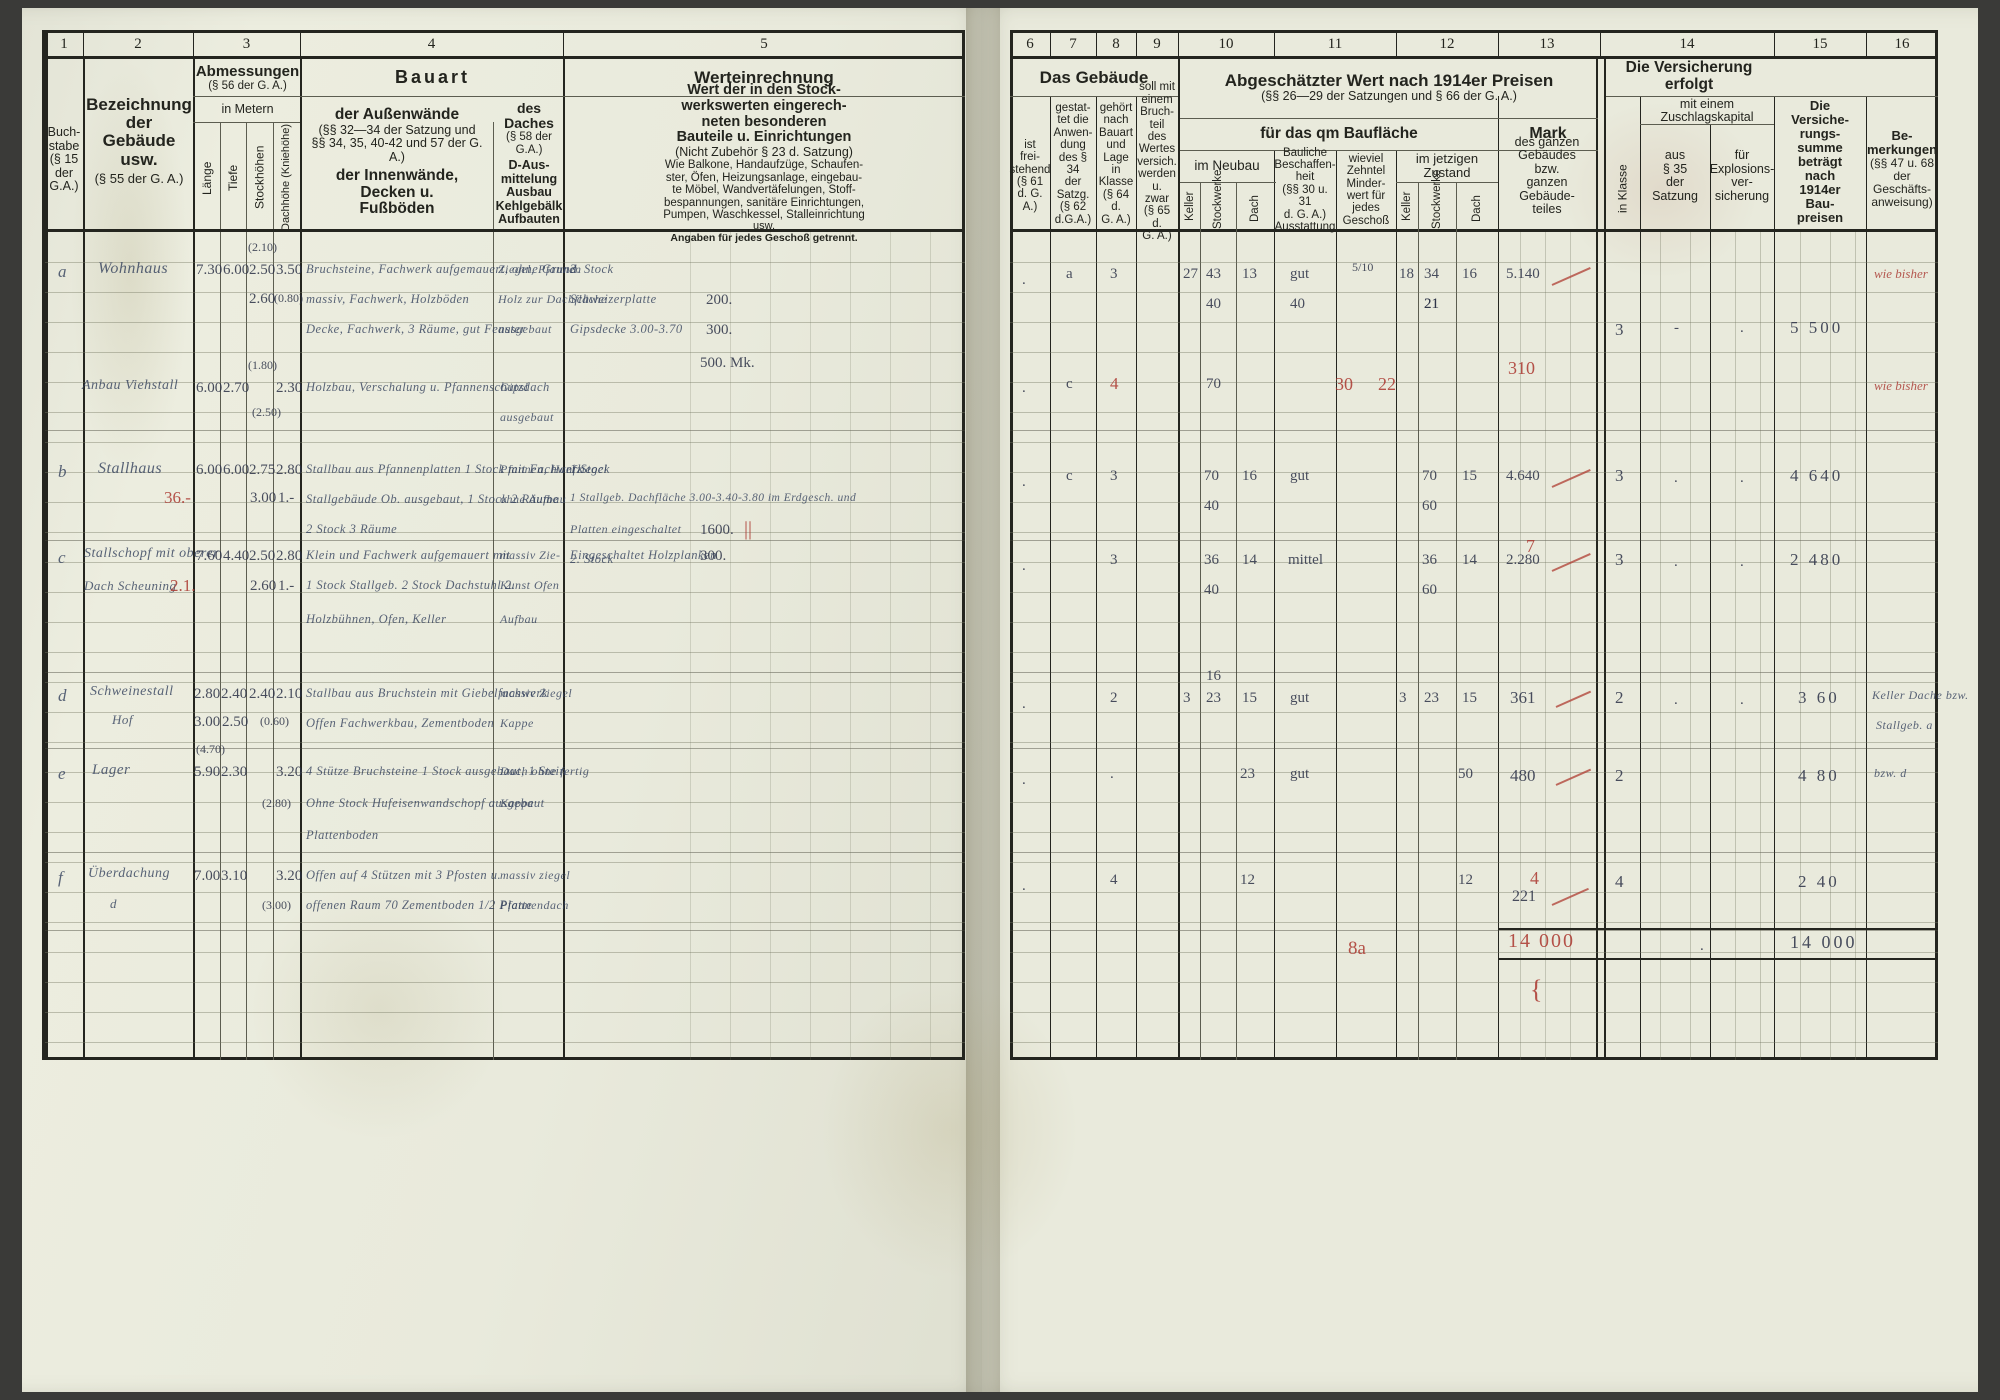 The image size is (2000, 1400). What do you see at coordinates (262, 299) in the screenshot?
I see `entry-stock-2: 2.60` at bounding box center [262, 299].